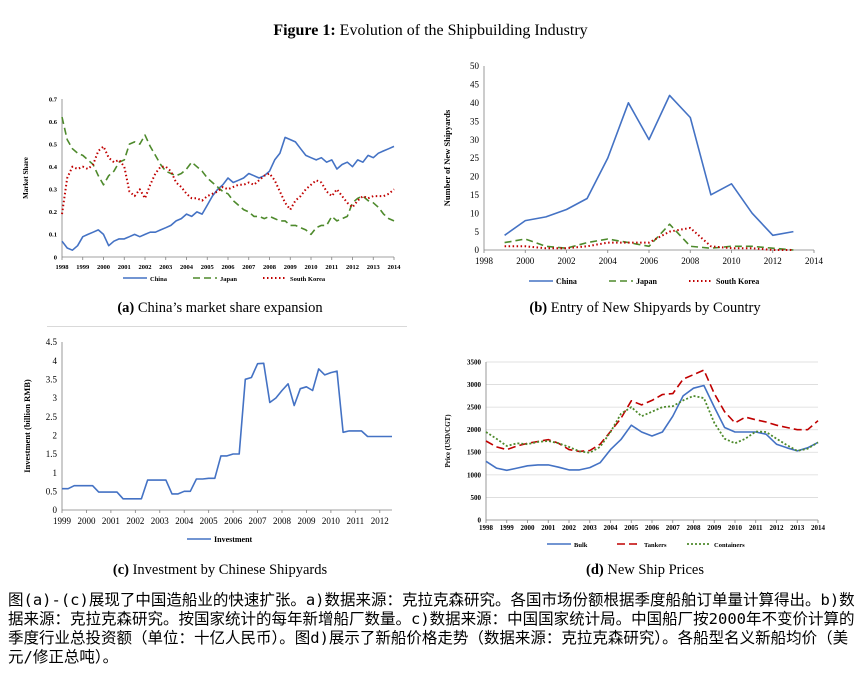 The height and width of the screenshot is (674, 861). Describe the element at coordinates (53, 167) in the screenshot. I see `y-tick-label: 0.4` at that location.